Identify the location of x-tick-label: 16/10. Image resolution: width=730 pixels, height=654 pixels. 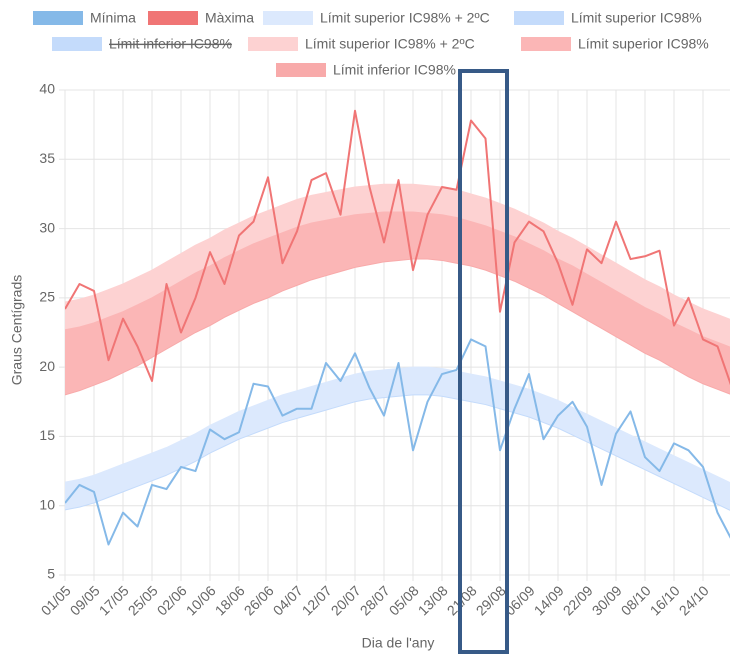
(665, 600).